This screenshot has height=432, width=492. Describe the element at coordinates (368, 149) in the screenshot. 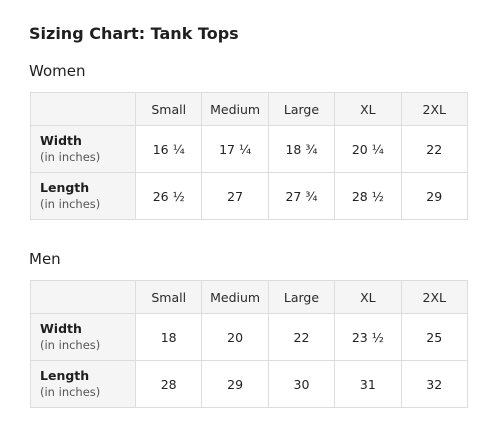

I see `table-cell: 20 ¼` at that location.